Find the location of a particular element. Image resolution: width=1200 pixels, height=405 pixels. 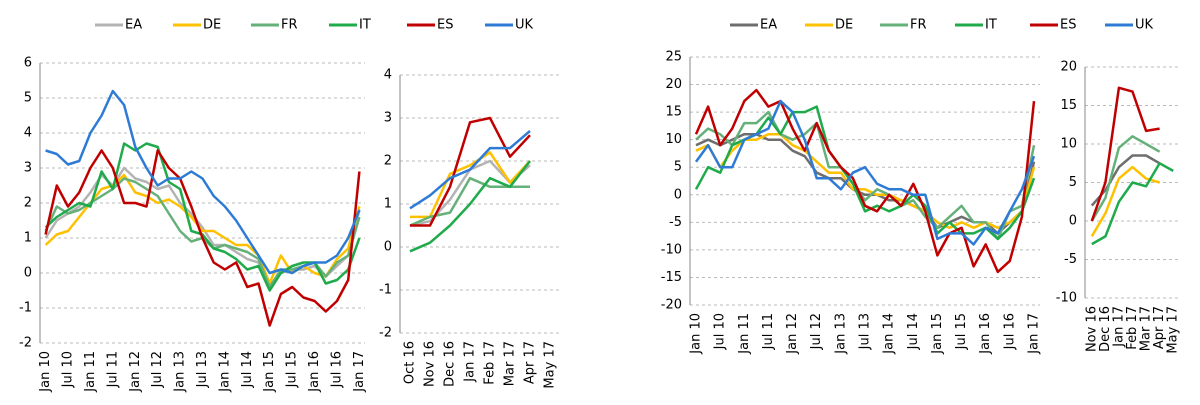

y-tick-label: 25 is located at coordinates (673, 57).